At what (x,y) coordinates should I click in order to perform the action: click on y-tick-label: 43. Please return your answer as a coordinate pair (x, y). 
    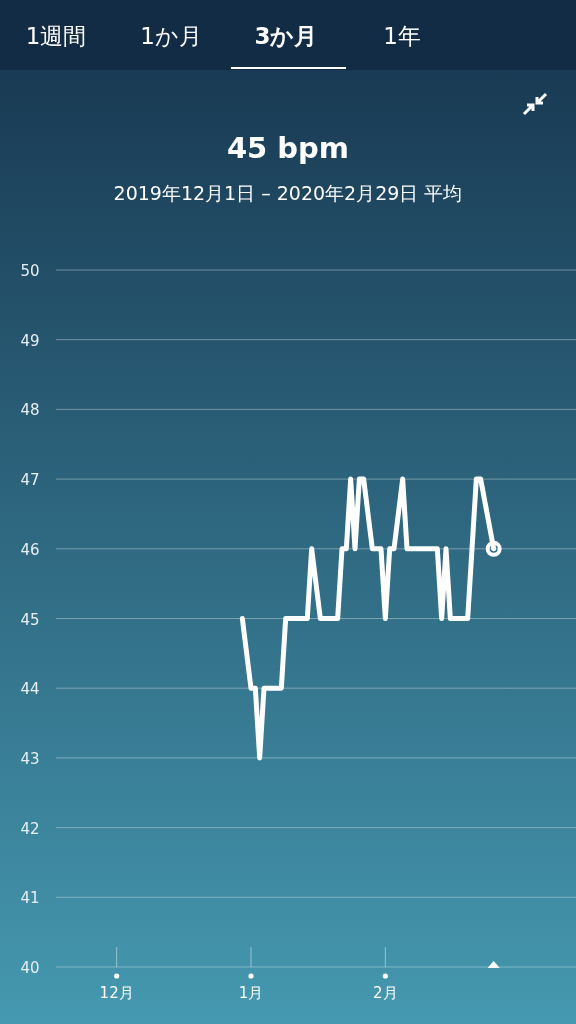
    Looking at the image, I should click on (30, 758).